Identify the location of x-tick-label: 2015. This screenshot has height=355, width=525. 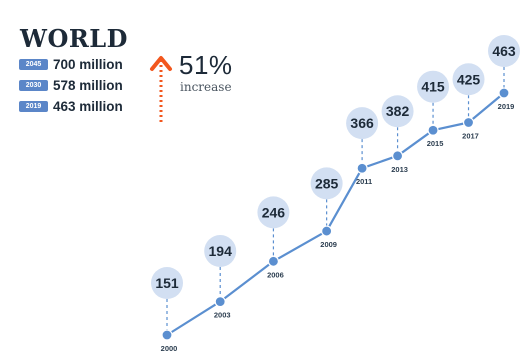
(435, 143).